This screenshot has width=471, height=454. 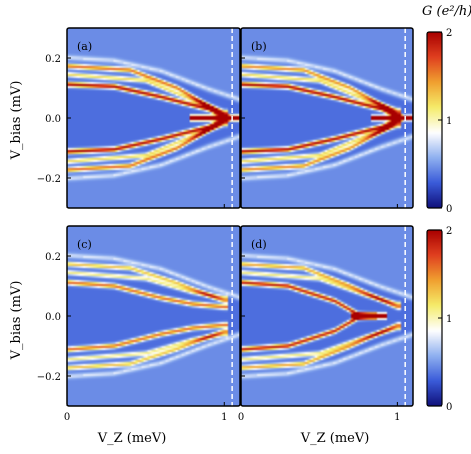 What do you see at coordinates (84, 244) in the screenshot?
I see `panel-label: (c)` at bounding box center [84, 244].